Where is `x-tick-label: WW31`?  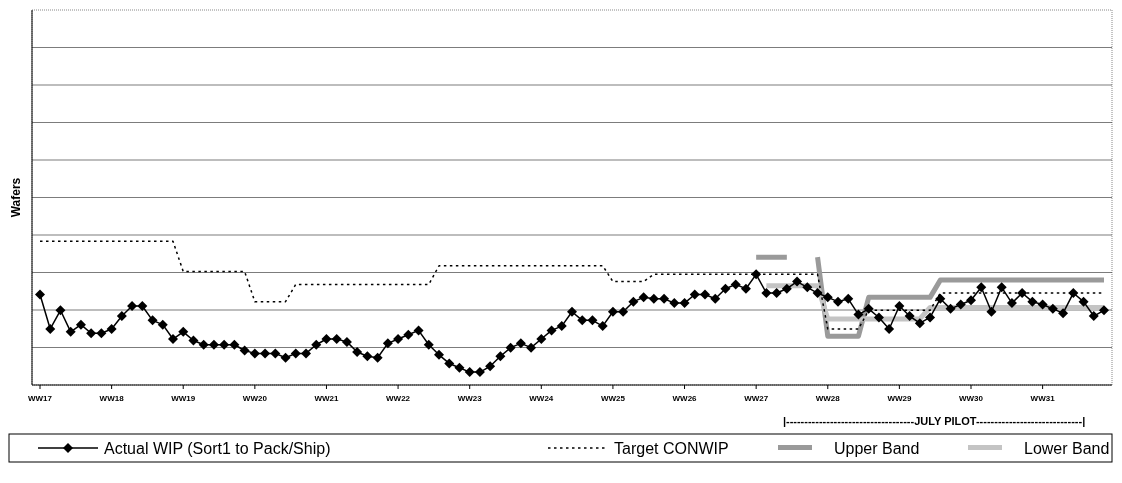
x-tick-label: WW31 is located at coordinates (1043, 398).